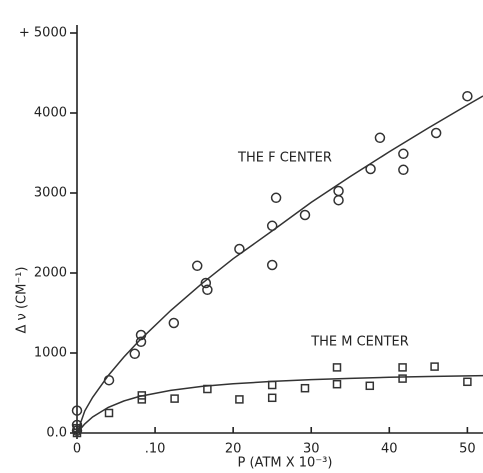 The height and width of the screenshot is (473, 483). What do you see at coordinates (50, 353) in the screenshot?
I see `y-tick-label: 1000` at bounding box center [50, 353].